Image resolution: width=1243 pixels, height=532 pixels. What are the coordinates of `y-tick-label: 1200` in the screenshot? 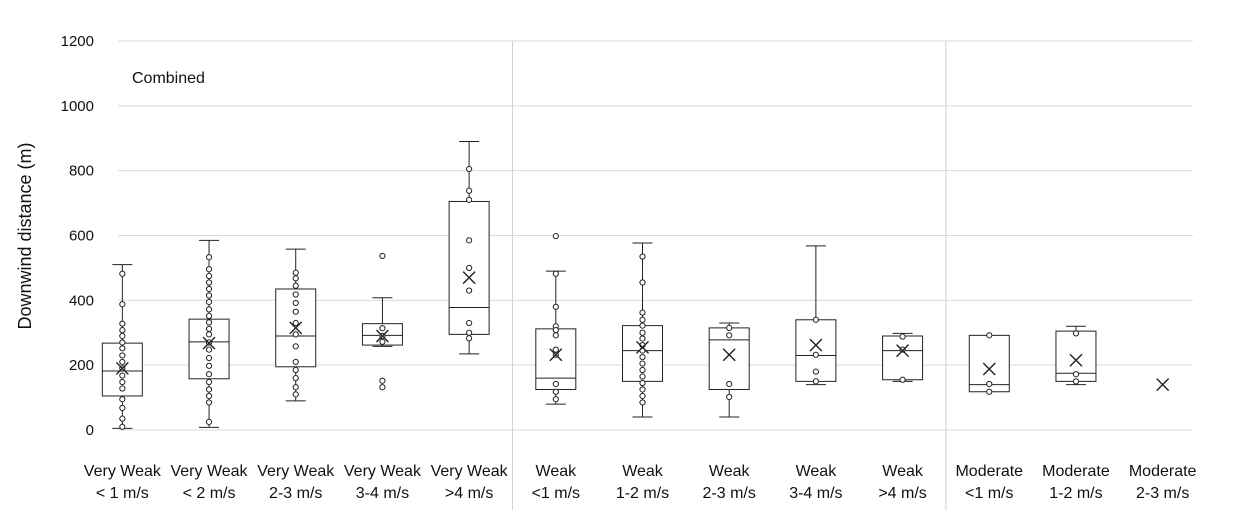 It's located at (77, 41).